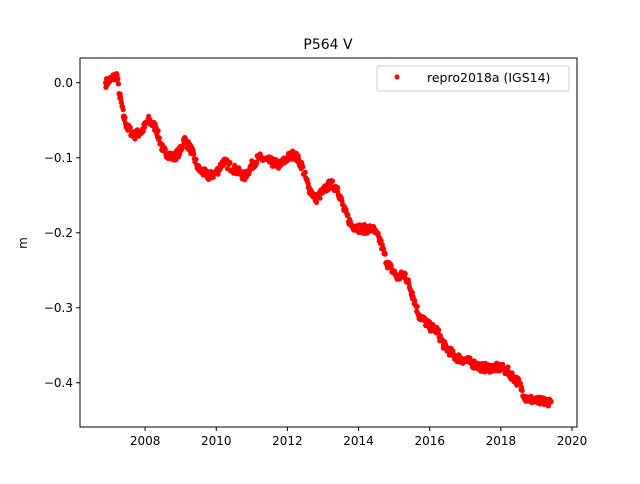 This screenshot has width=640, height=484. Describe the element at coordinates (63, 83) in the screenshot. I see `y-tick-label: 0.0` at that location.